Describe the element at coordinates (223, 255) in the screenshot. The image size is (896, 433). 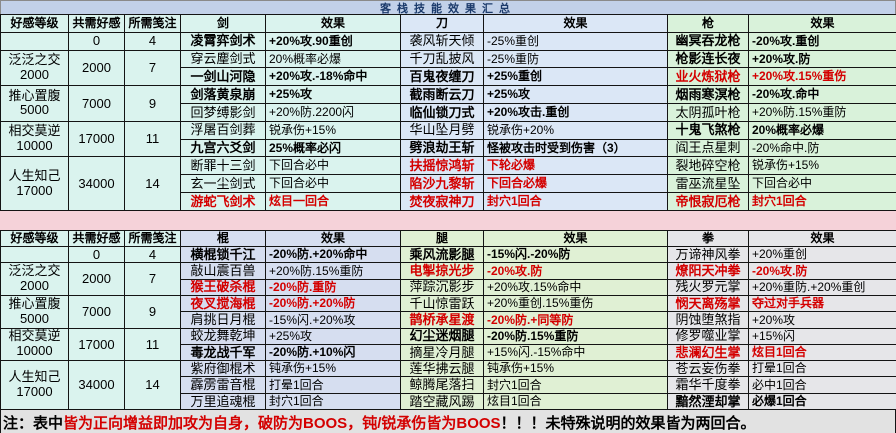
I see `skill-name-cell: 横棍锁千江` at that location.